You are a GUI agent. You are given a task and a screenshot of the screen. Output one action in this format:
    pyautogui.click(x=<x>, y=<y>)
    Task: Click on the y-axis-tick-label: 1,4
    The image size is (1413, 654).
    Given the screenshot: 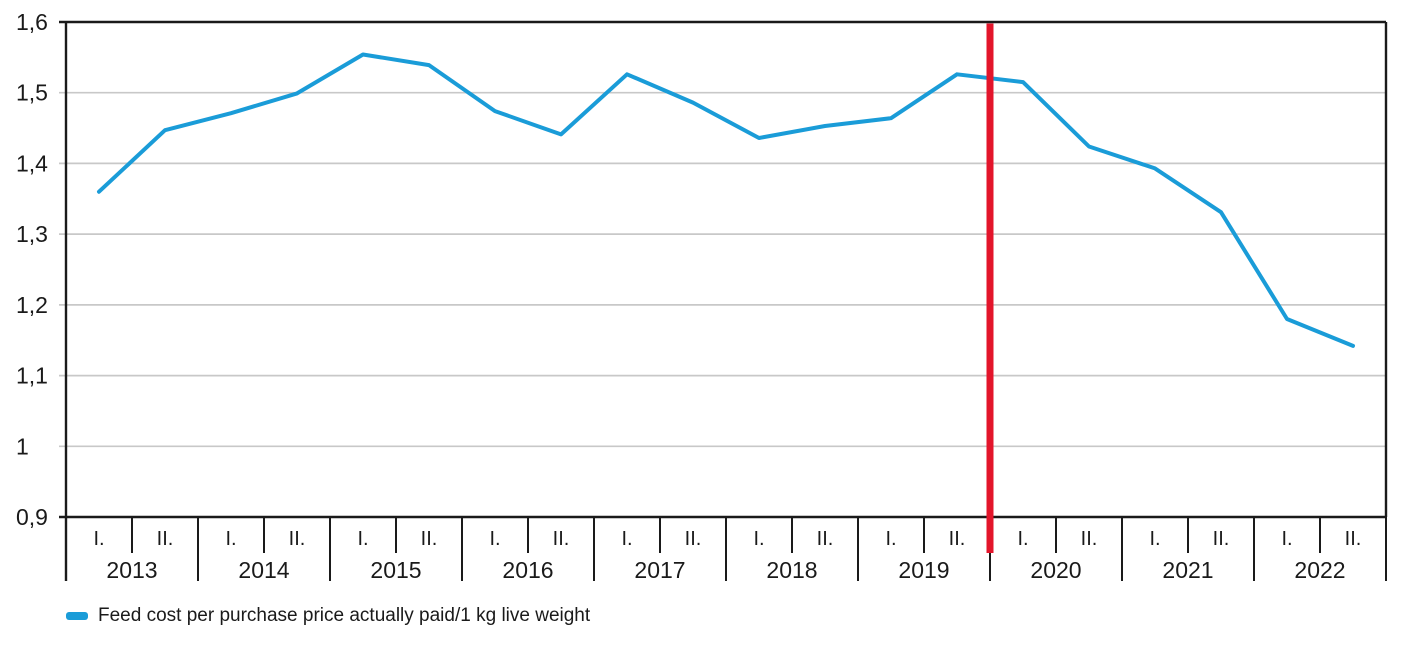 What is the action you would take?
    pyautogui.click(x=32, y=163)
    